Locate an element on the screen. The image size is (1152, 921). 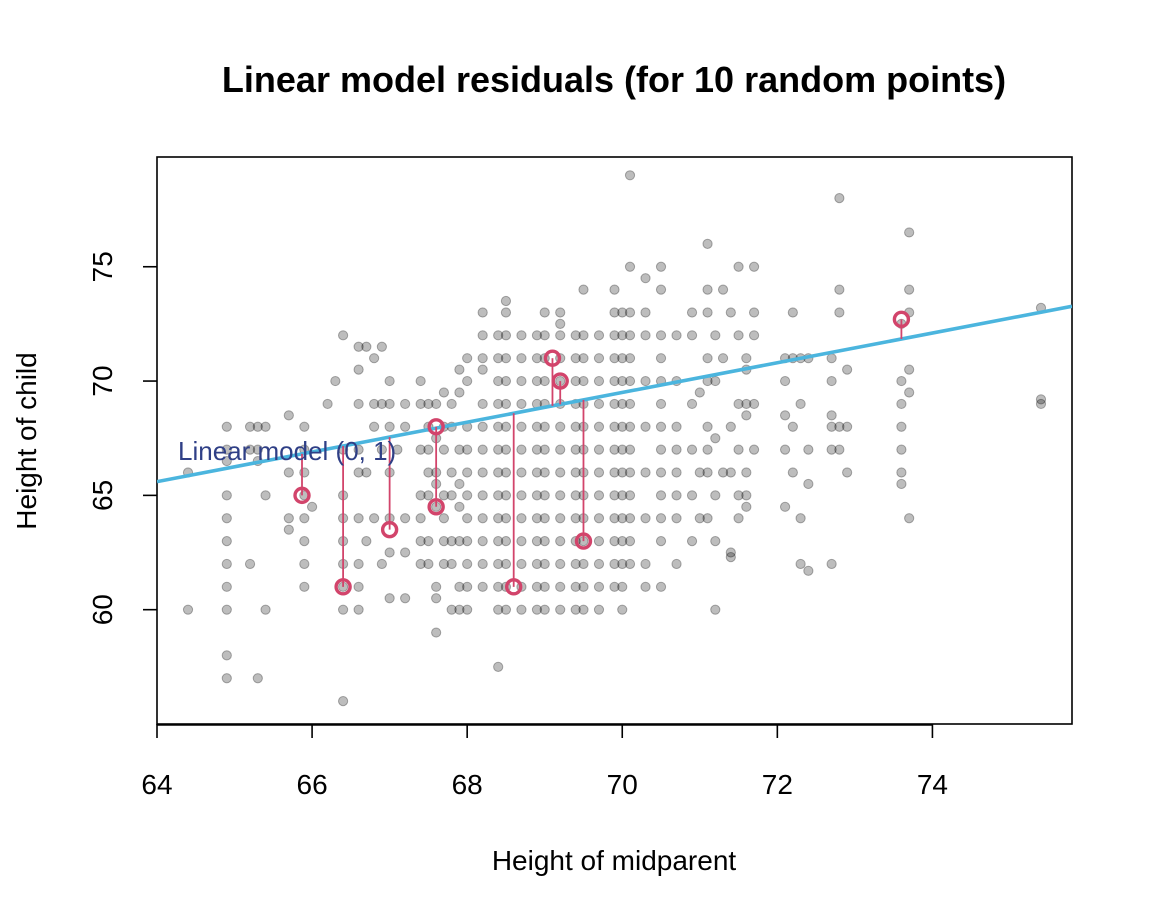
y-tick-label: 75 is located at coordinates (102, 266).